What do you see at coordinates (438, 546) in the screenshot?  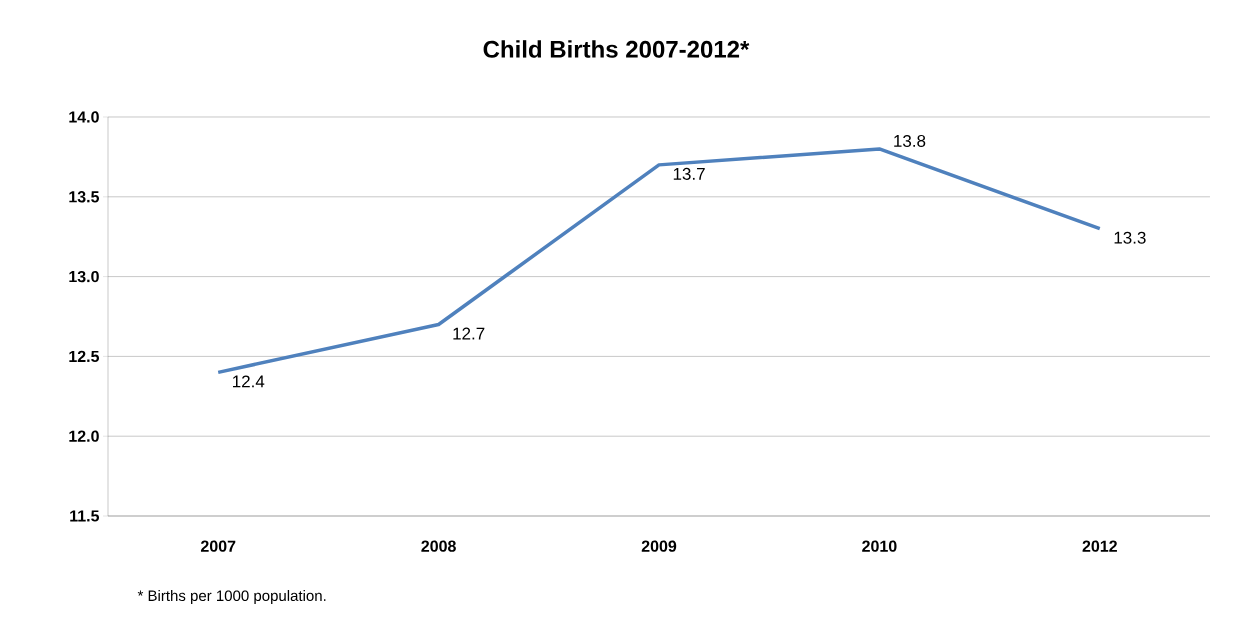 I see `x-tick-label: 2008` at bounding box center [438, 546].